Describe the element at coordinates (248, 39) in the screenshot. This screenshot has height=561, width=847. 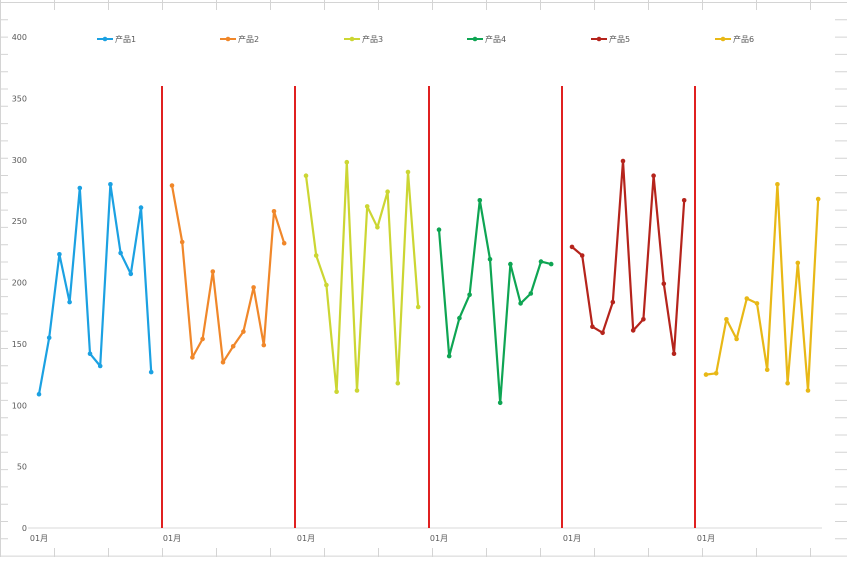
I see `legend-label: 产品2` at that location.